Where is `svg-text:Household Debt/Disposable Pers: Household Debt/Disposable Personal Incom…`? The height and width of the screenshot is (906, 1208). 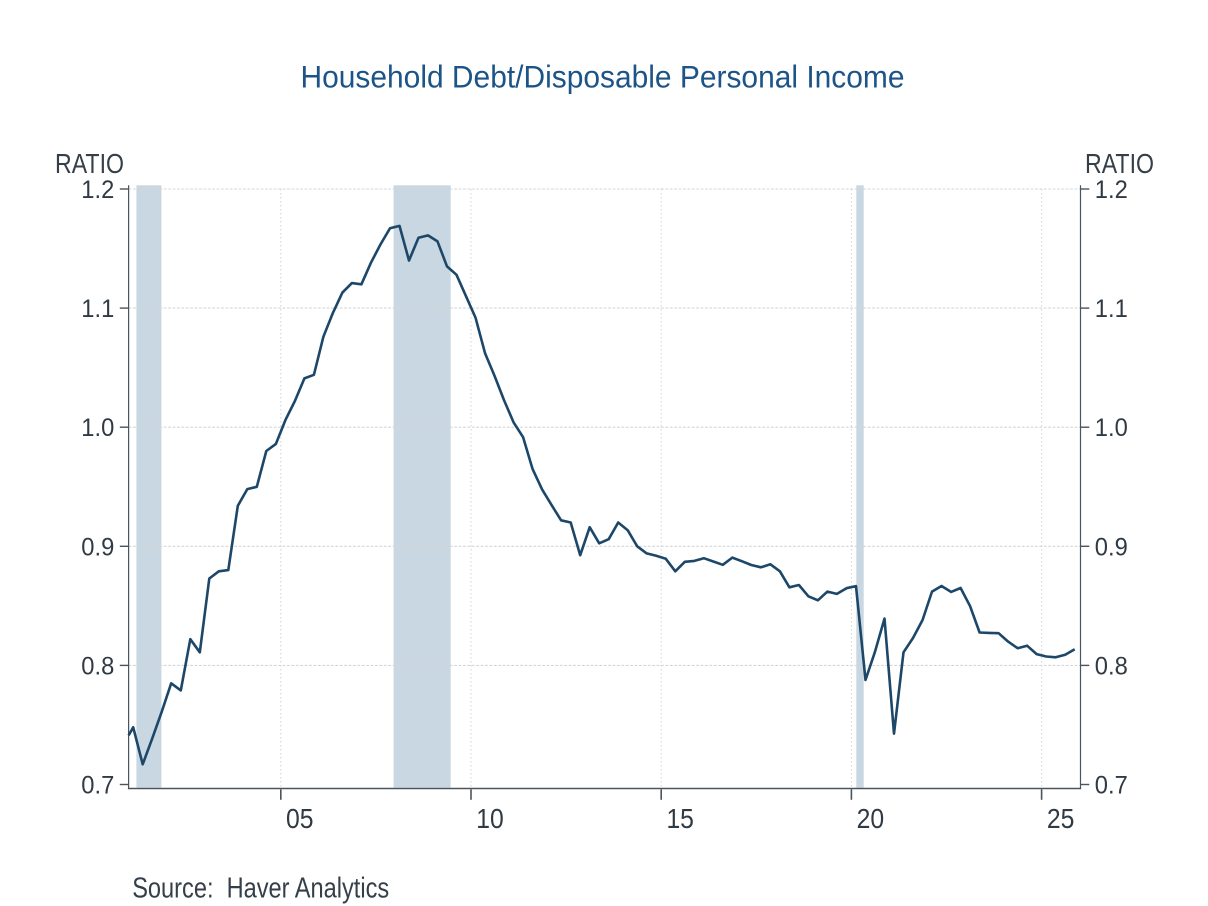 svg-text:Household Debt/Disposable Pers: Household Debt/Disposable Personal Incom… is located at coordinates (603, 77).